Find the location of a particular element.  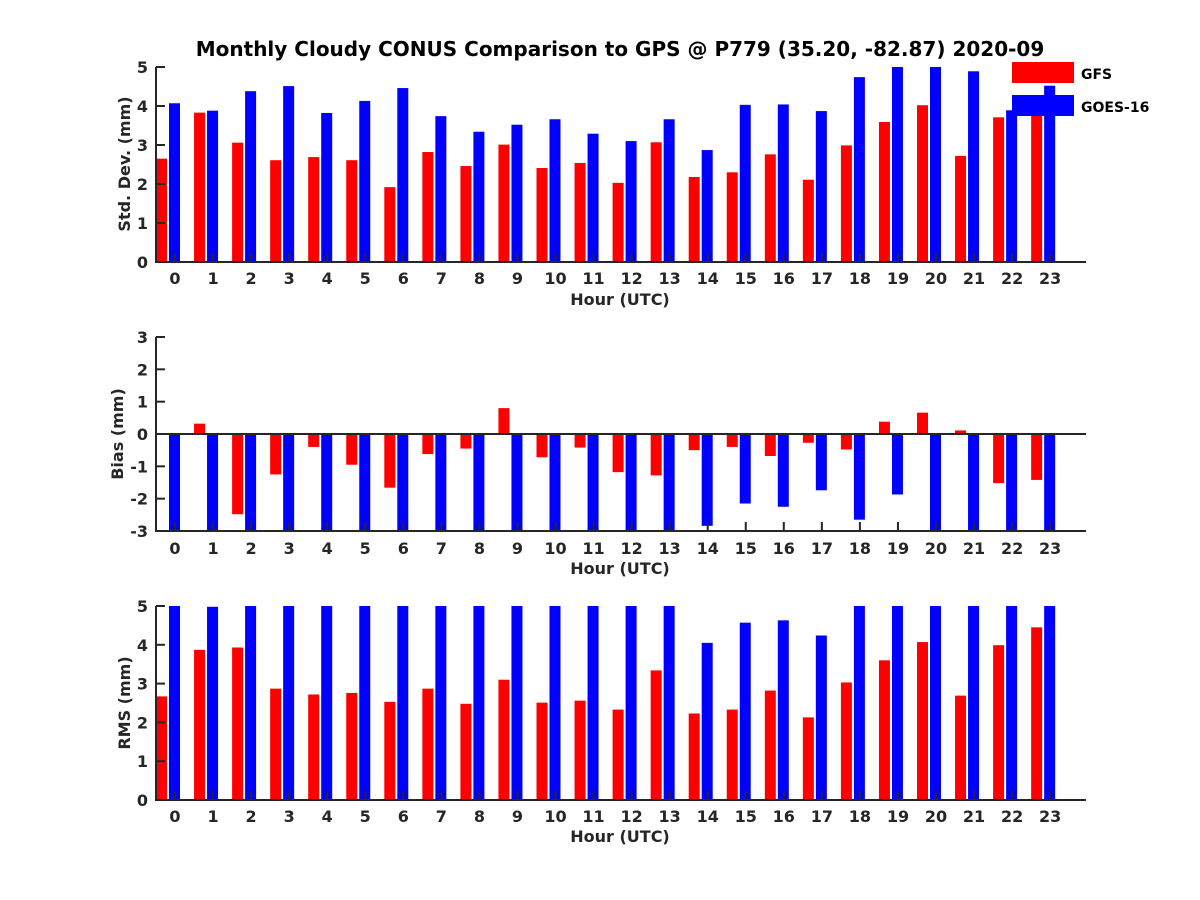

rms-xtick-label: 15 is located at coordinates (746, 816).